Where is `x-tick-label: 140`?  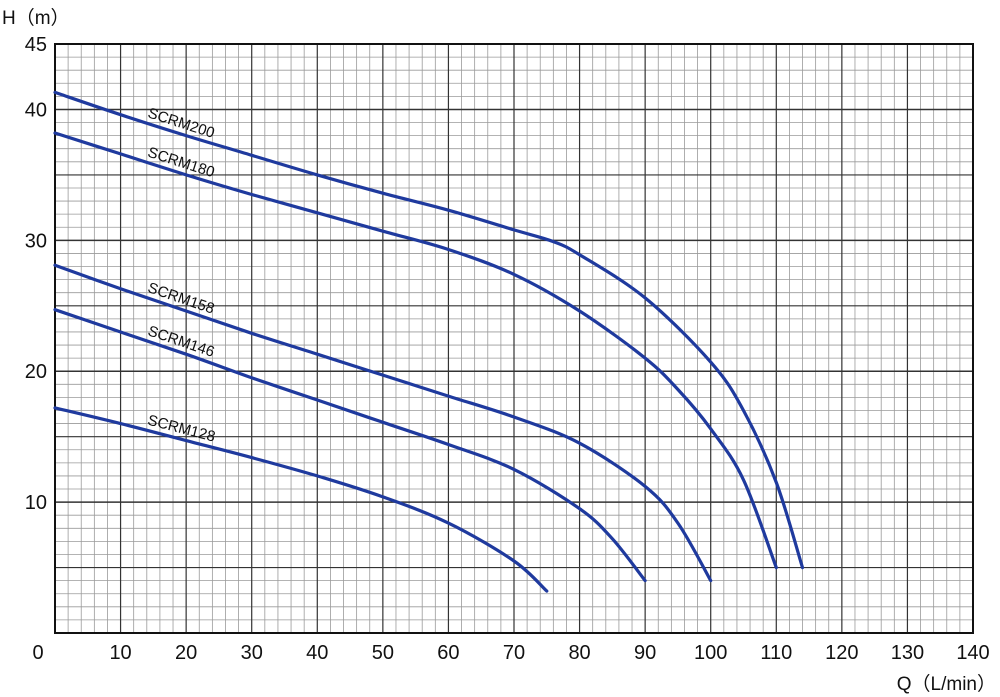 x-tick-label: 140 is located at coordinates (972, 653).